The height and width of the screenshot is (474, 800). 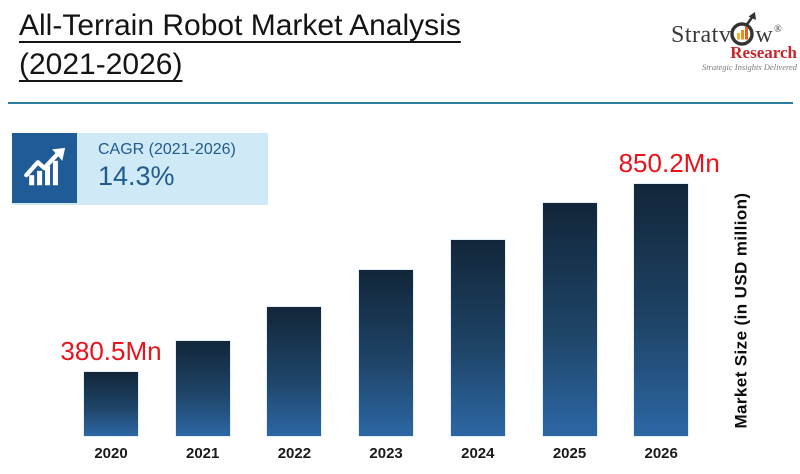 What do you see at coordinates (111, 404) in the screenshot?
I see `bar-2020` at bounding box center [111, 404].